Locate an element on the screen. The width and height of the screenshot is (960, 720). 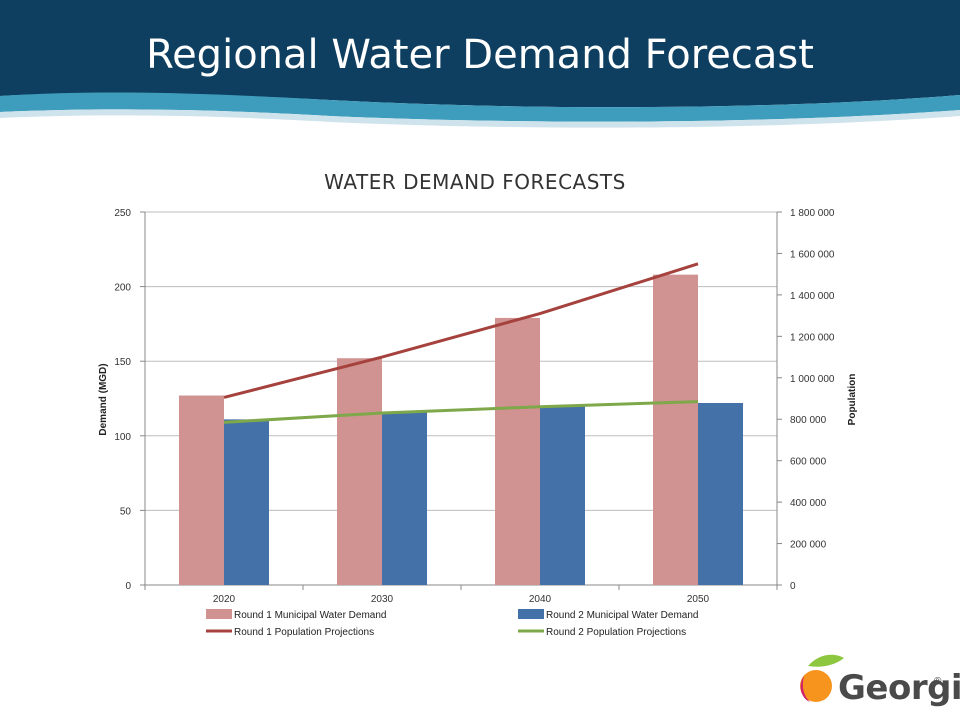
logo-peach-shade is located at coordinates (805, 689).